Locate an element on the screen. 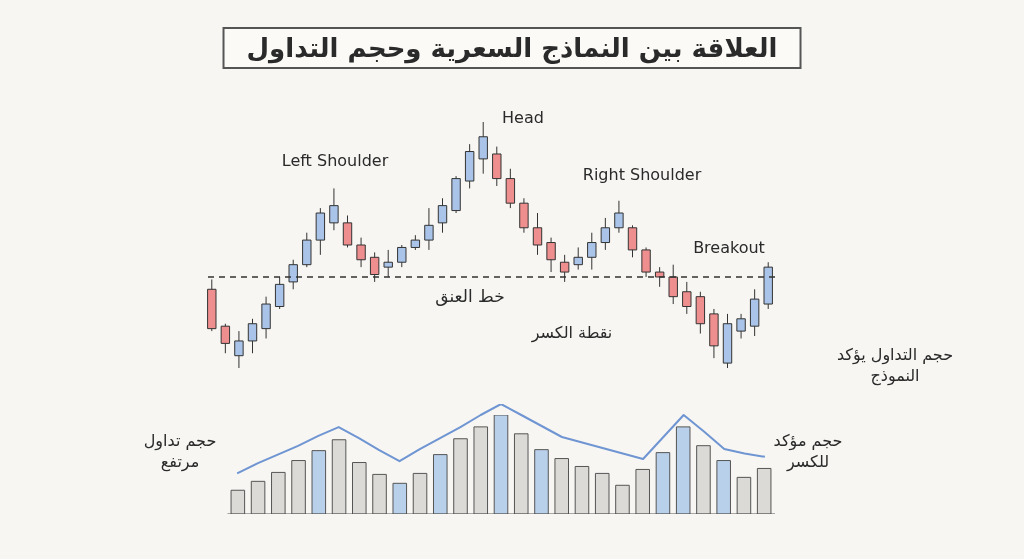 The image size is (1024, 559). text: حجم تداول مرتفع is located at coordinates (180, 452).